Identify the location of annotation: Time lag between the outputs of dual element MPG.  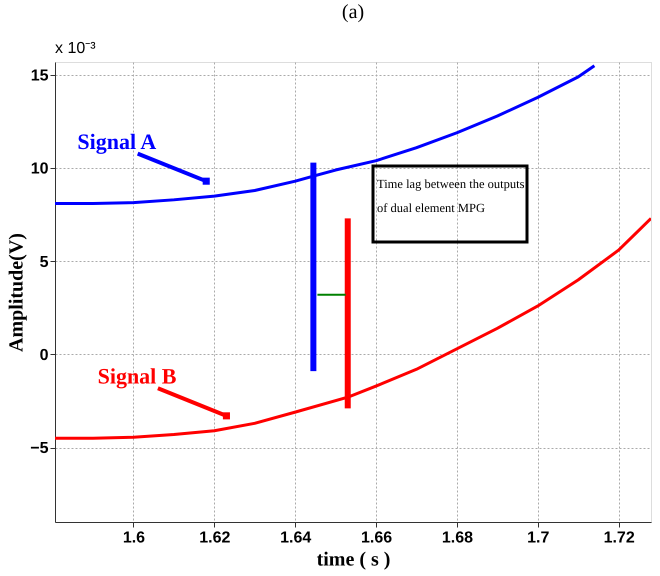
(451, 196).